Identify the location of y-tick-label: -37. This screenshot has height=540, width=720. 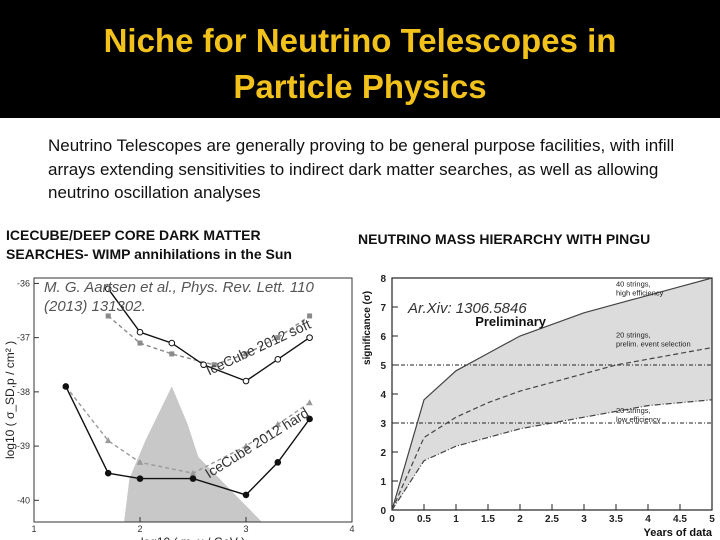
(23, 338).